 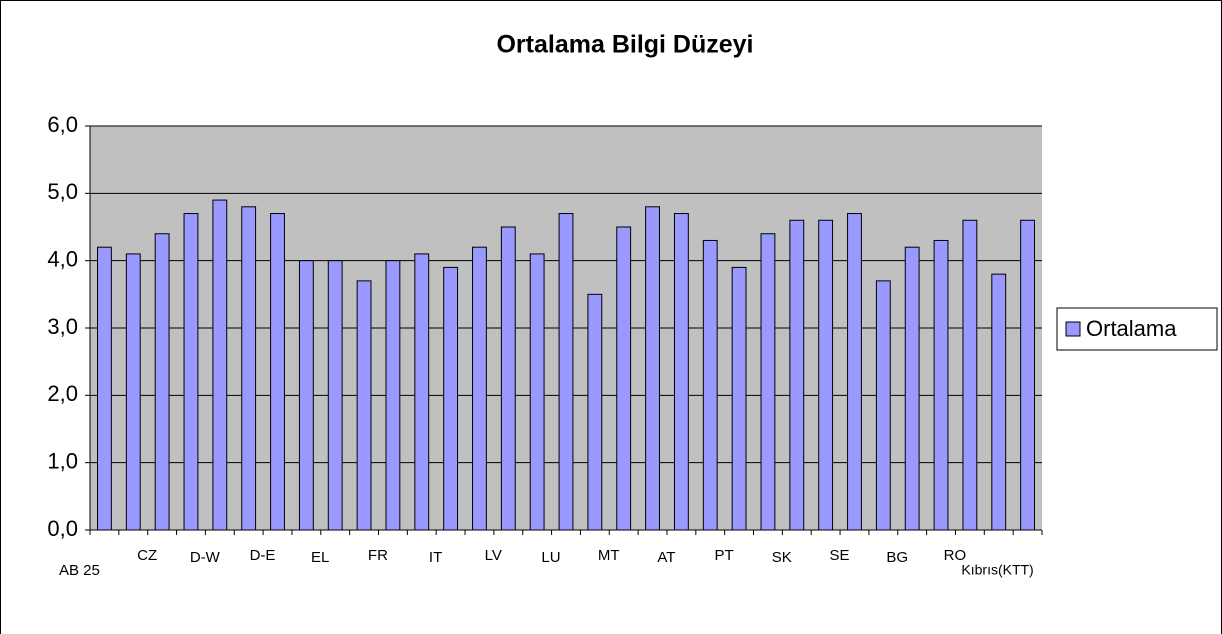 I want to click on y-tick-label: 2,0, so click(x=62, y=393).